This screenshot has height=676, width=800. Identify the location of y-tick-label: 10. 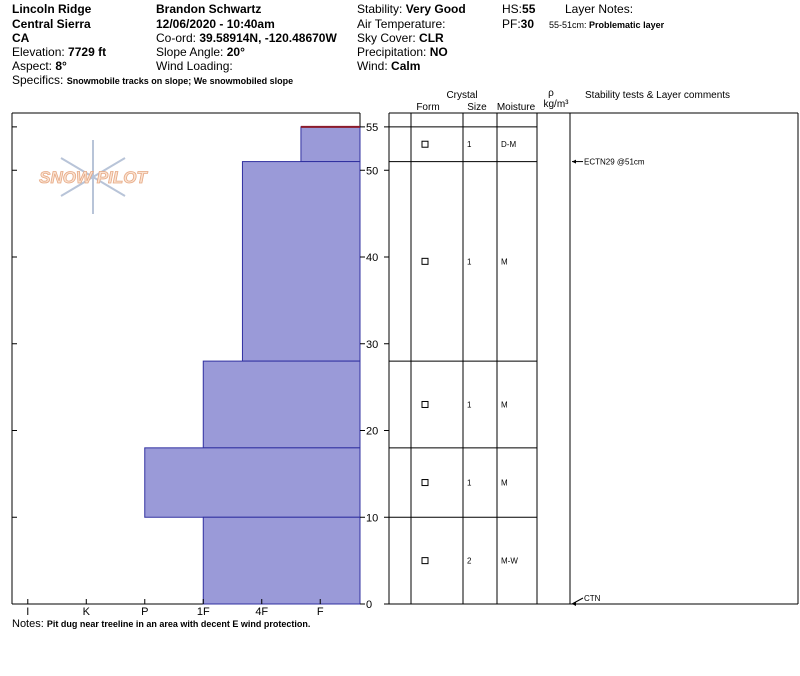
(372, 518).